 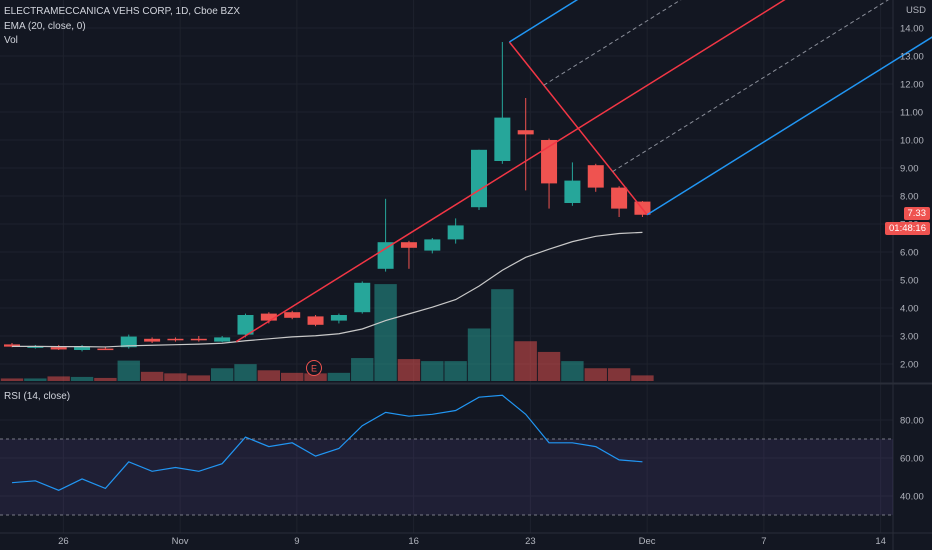 I want to click on last-price-tag: 7.33, so click(x=916, y=213).